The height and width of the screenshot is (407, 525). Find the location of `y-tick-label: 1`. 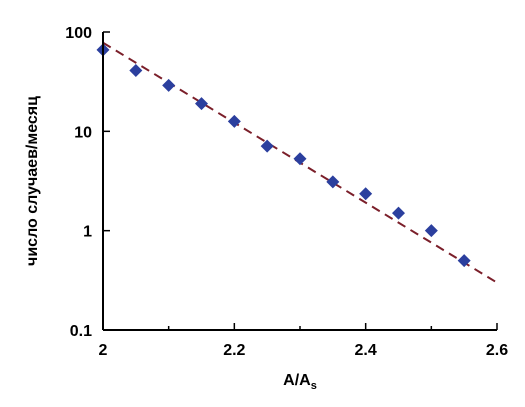

y-tick-label: 1 is located at coordinates (87, 232).